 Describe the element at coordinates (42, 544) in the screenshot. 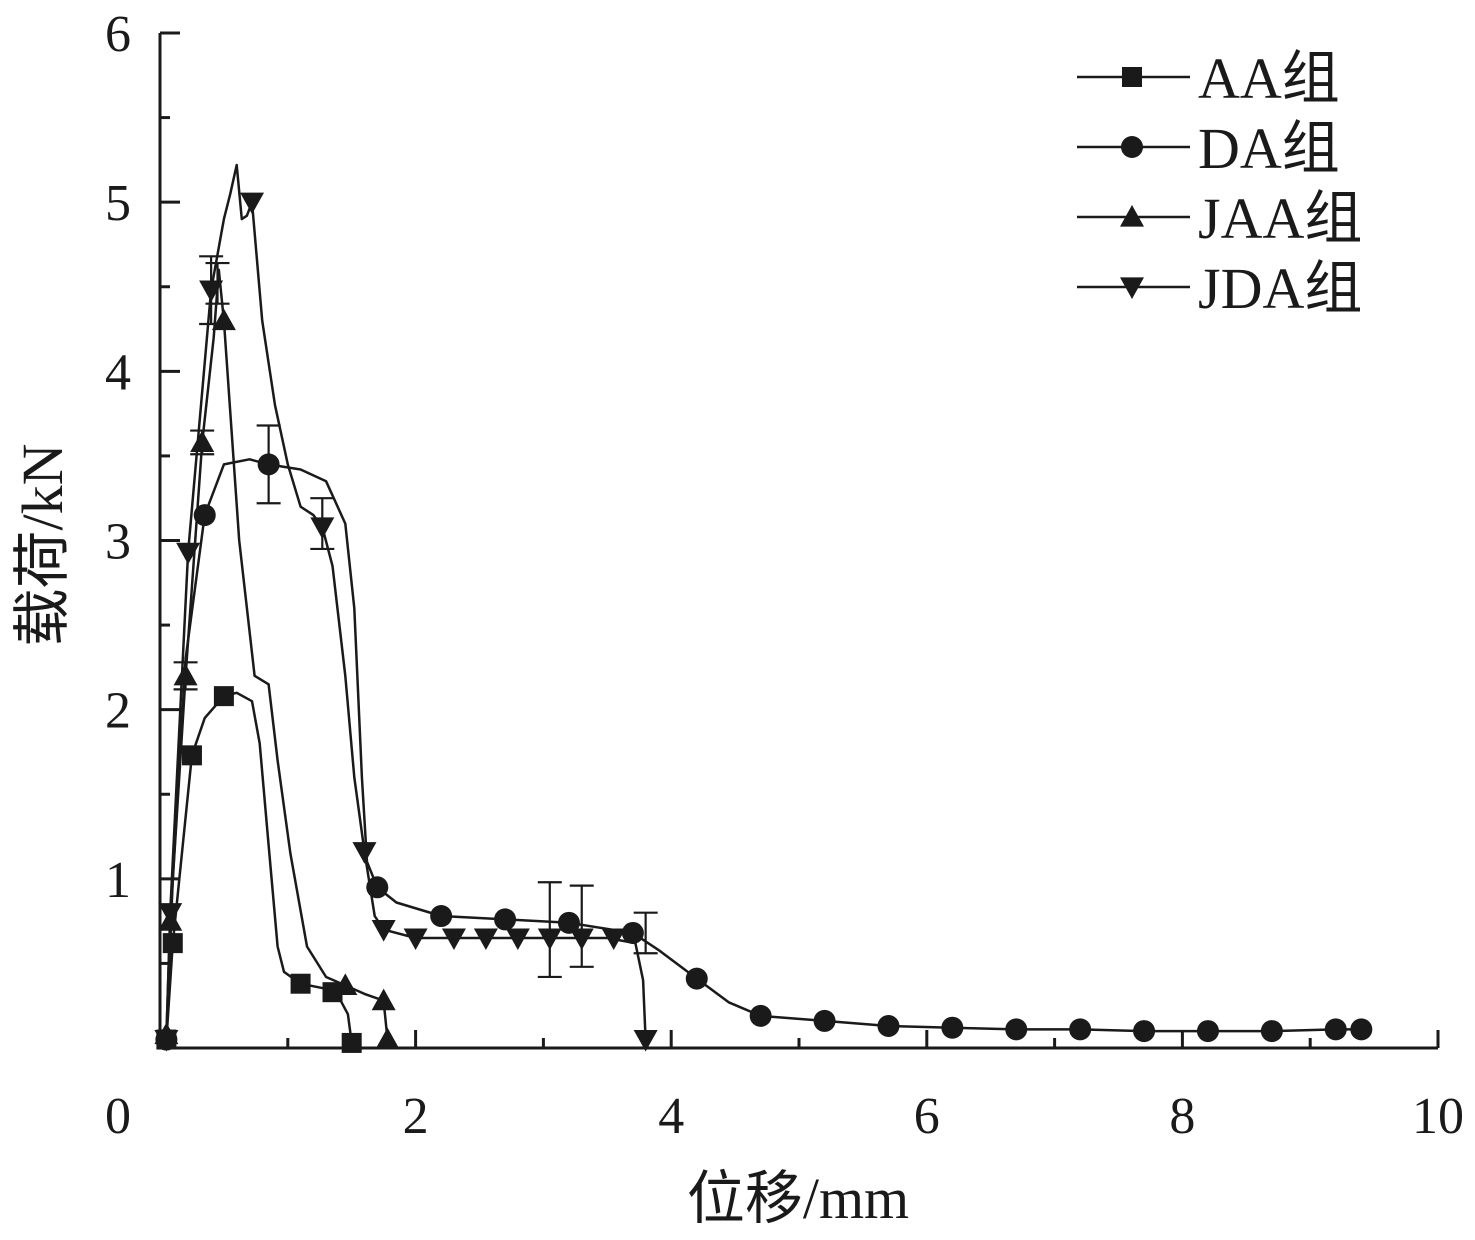

I see `y-axis-title: 载荷/kN` at that location.